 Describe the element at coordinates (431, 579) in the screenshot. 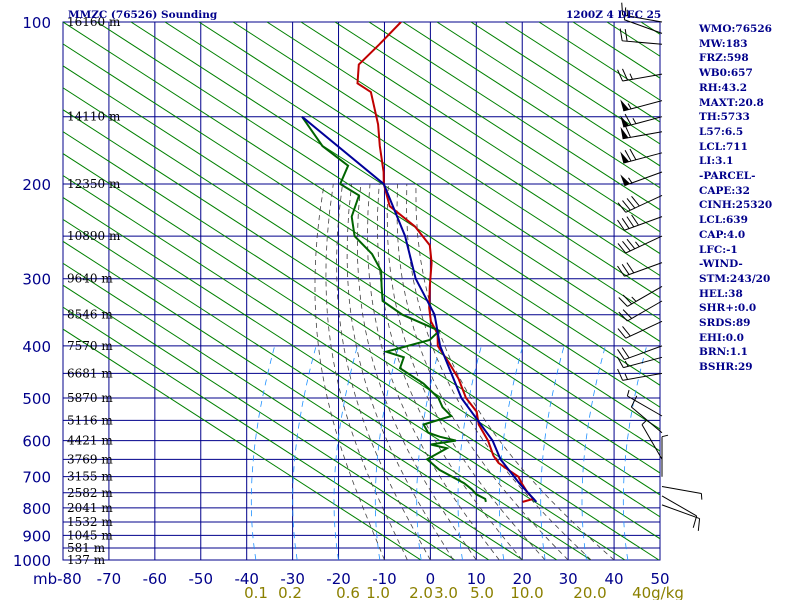

I see `temperature-tick-label: 0` at that location.